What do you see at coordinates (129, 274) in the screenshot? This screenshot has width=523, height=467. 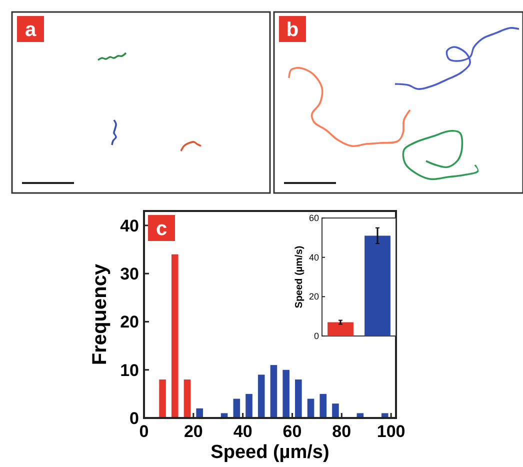 I see `y-tick-label: 30` at bounding box center [129, 274].